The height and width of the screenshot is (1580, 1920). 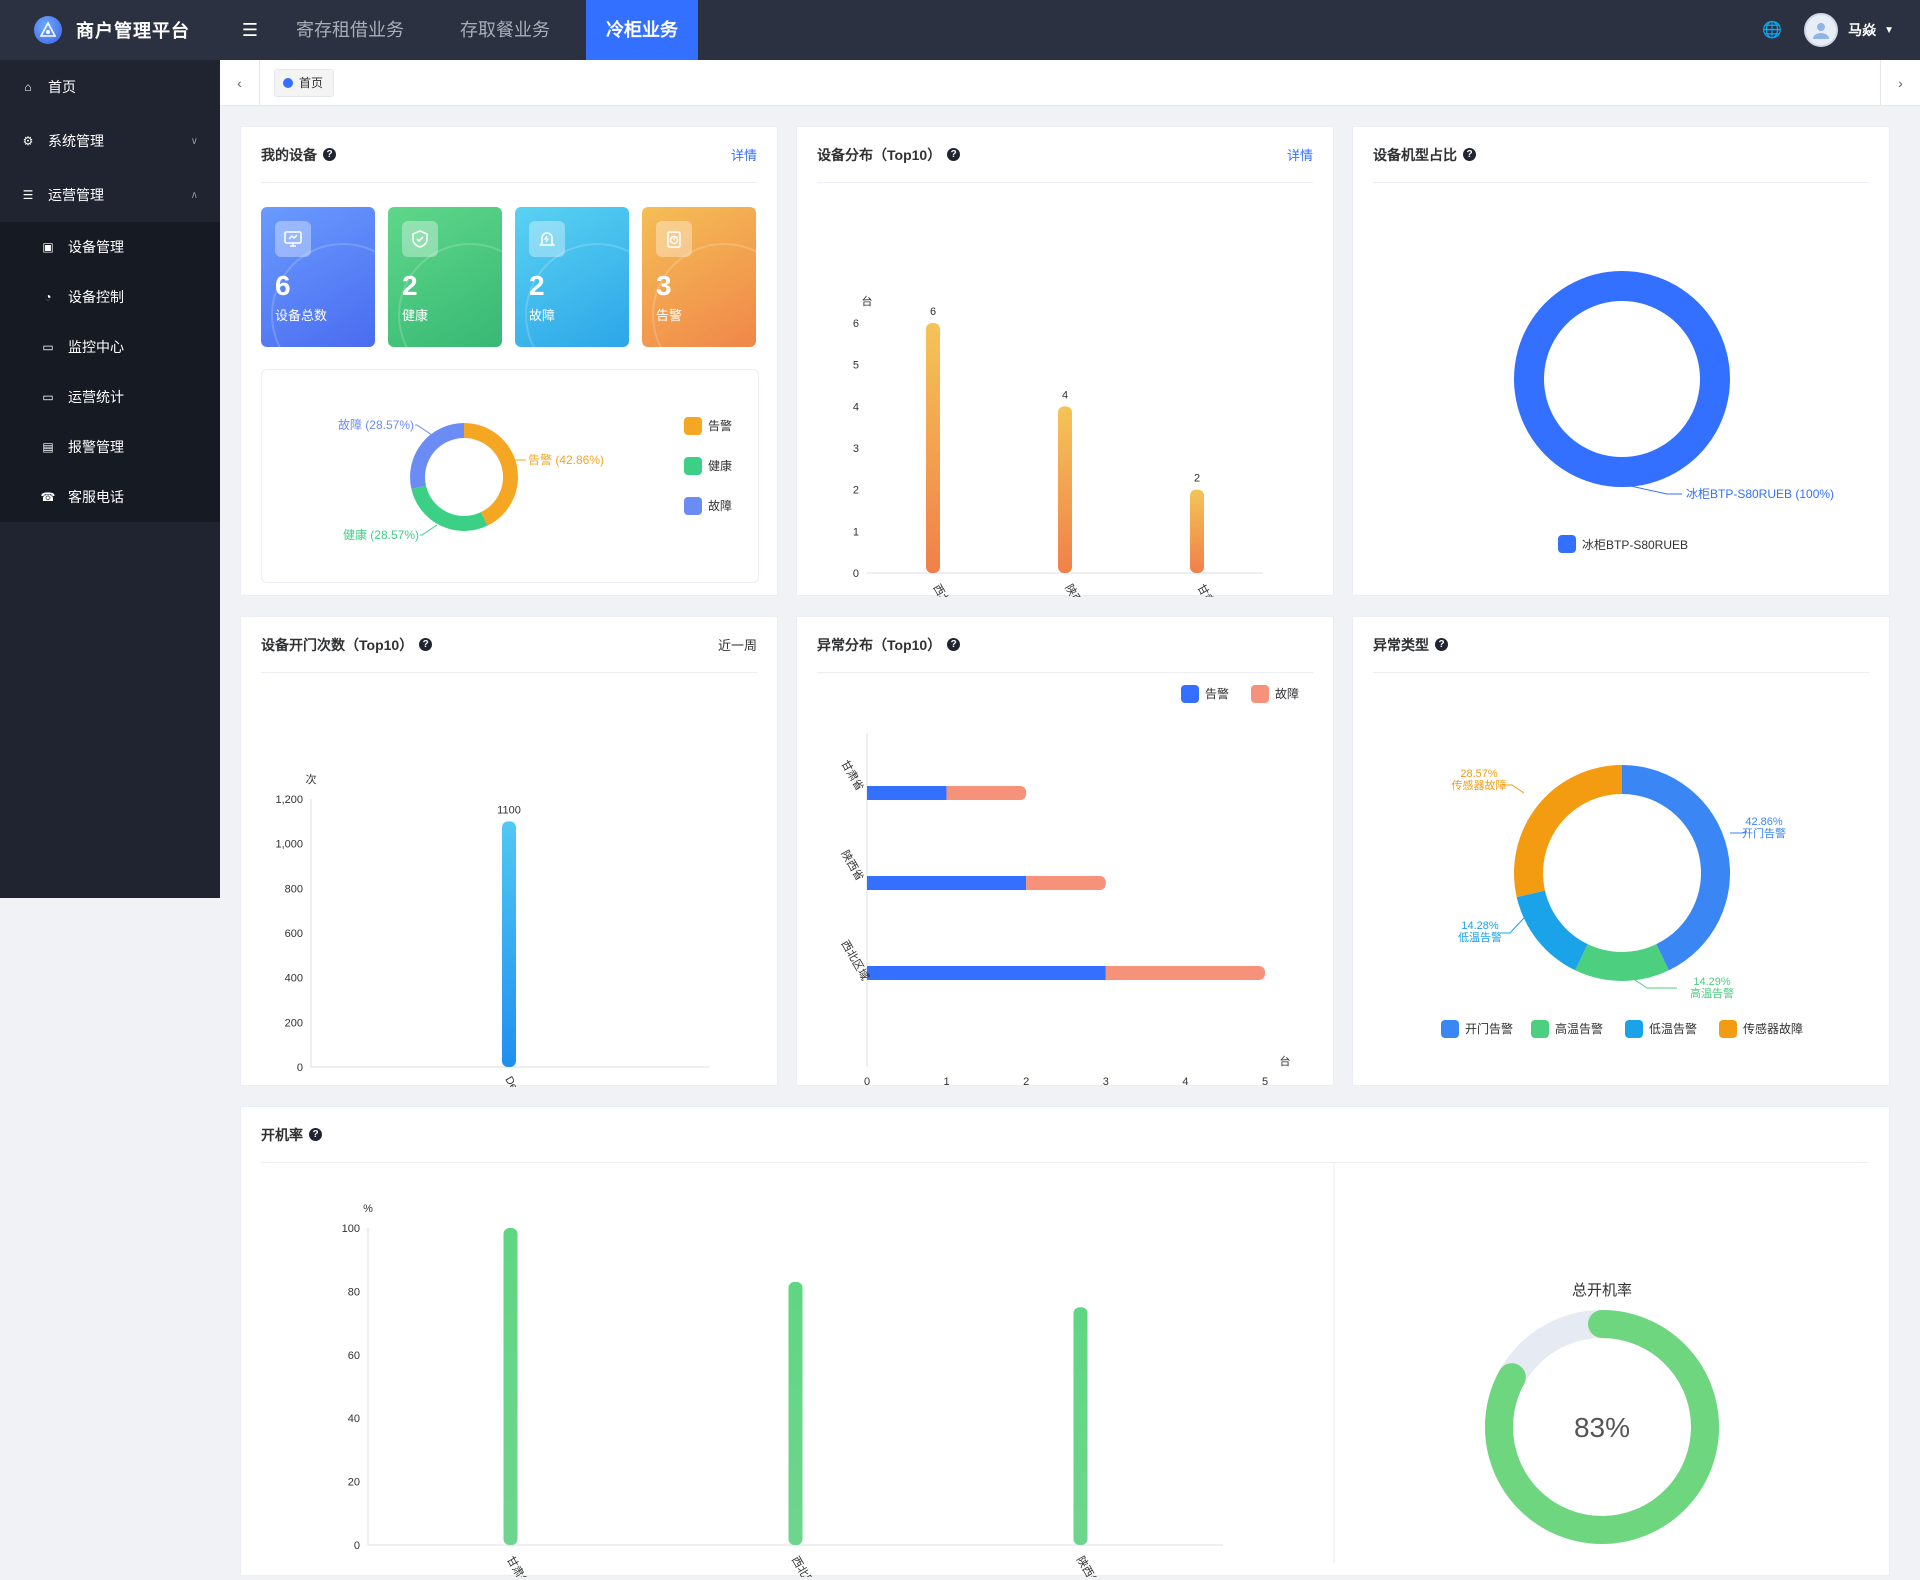 I want to click on user-name: 马焱, so click(x=1862, y=30).